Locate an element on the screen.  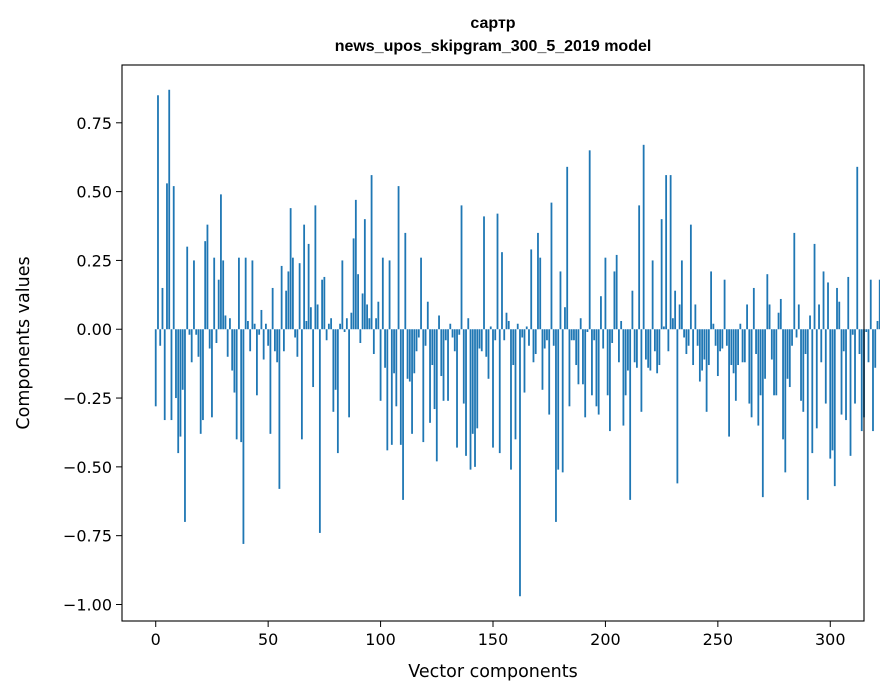
y-tick-label: −0.75 is located at coordinates (87, 536).